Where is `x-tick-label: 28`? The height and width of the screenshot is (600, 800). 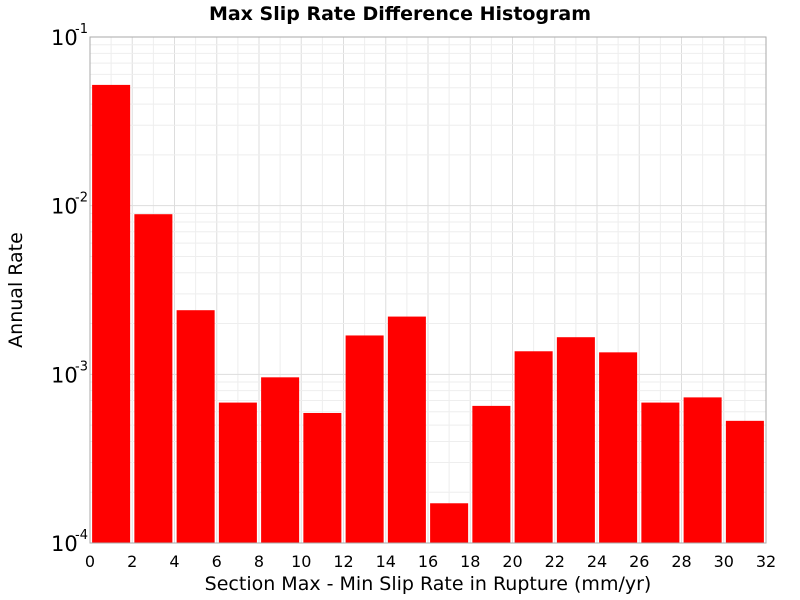 x-tick-label: 28 is located at coordinates (681, 561).